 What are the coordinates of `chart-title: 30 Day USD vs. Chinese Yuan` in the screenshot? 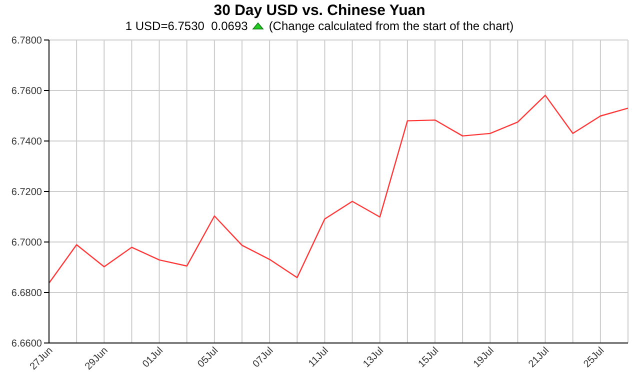 It's located at (319, 10).